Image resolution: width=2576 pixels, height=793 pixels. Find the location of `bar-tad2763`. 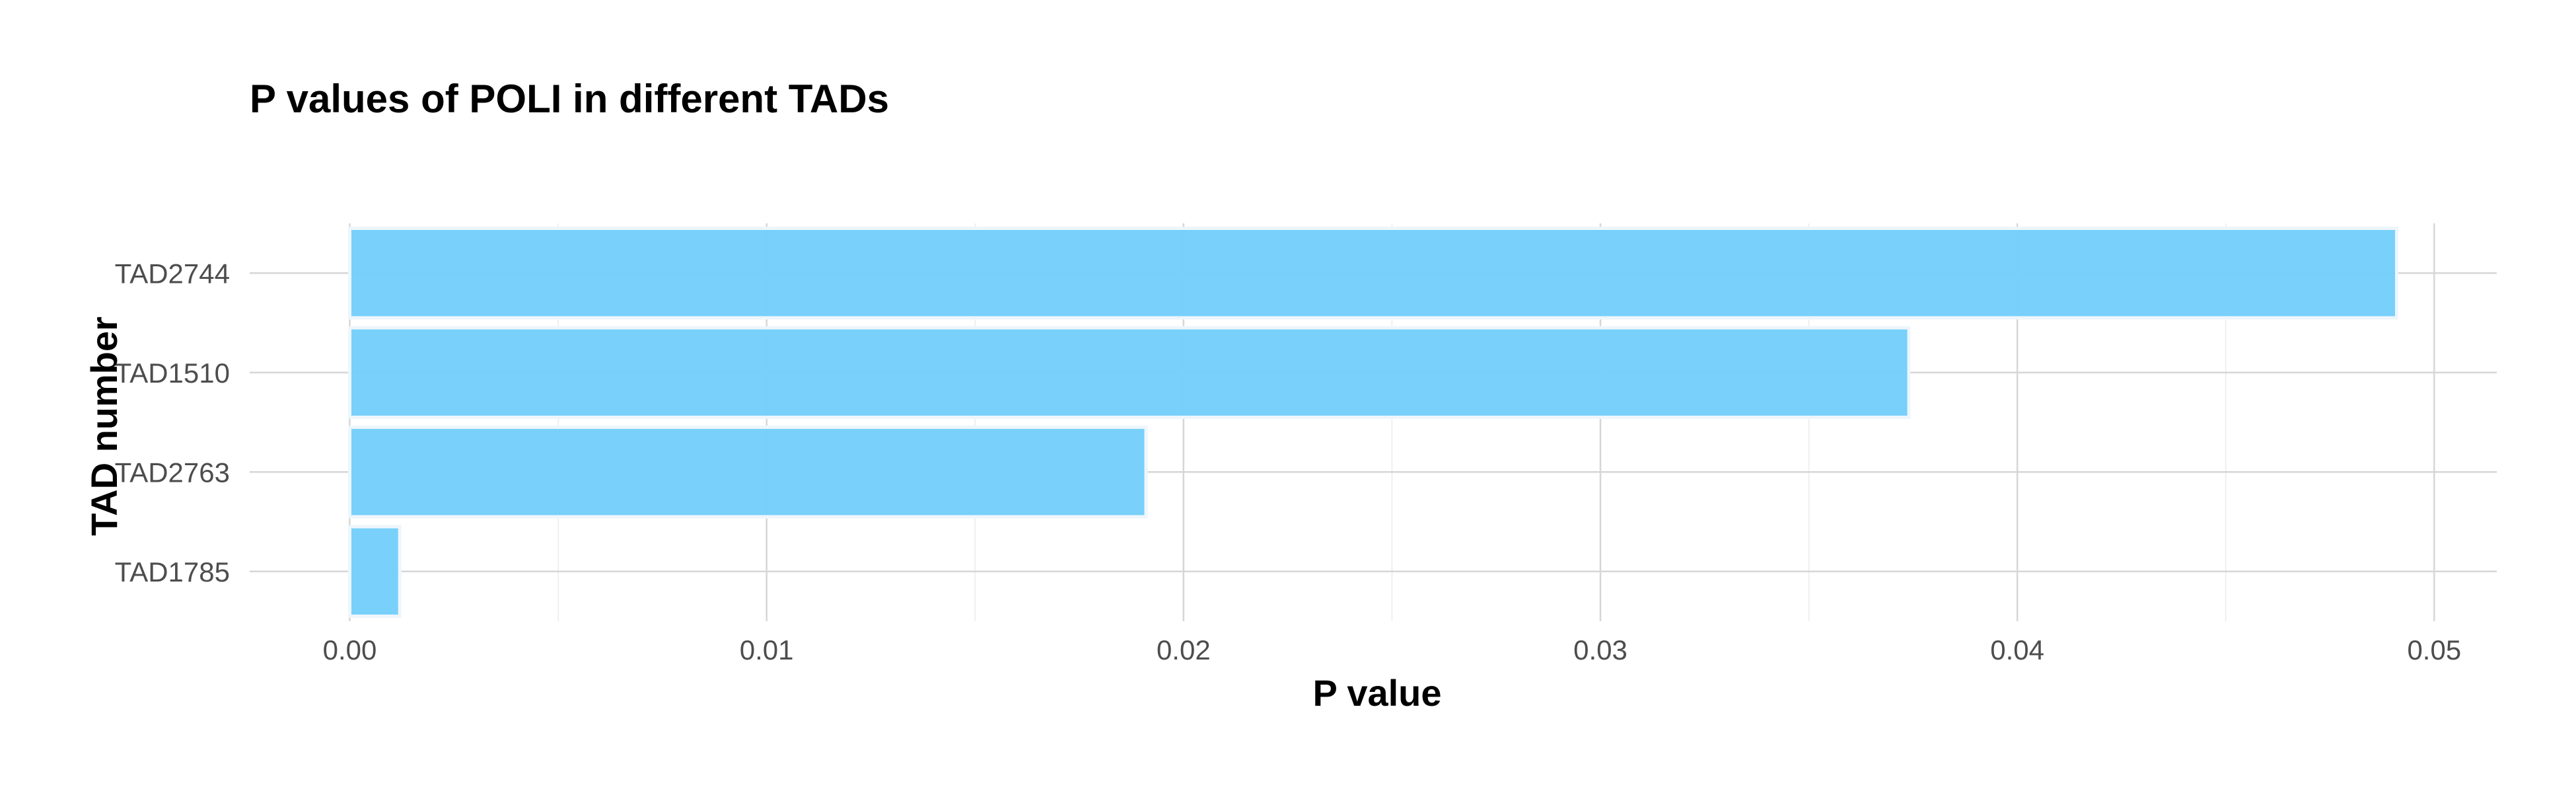

bar-tad2763 is located at coordinates (748, 473).